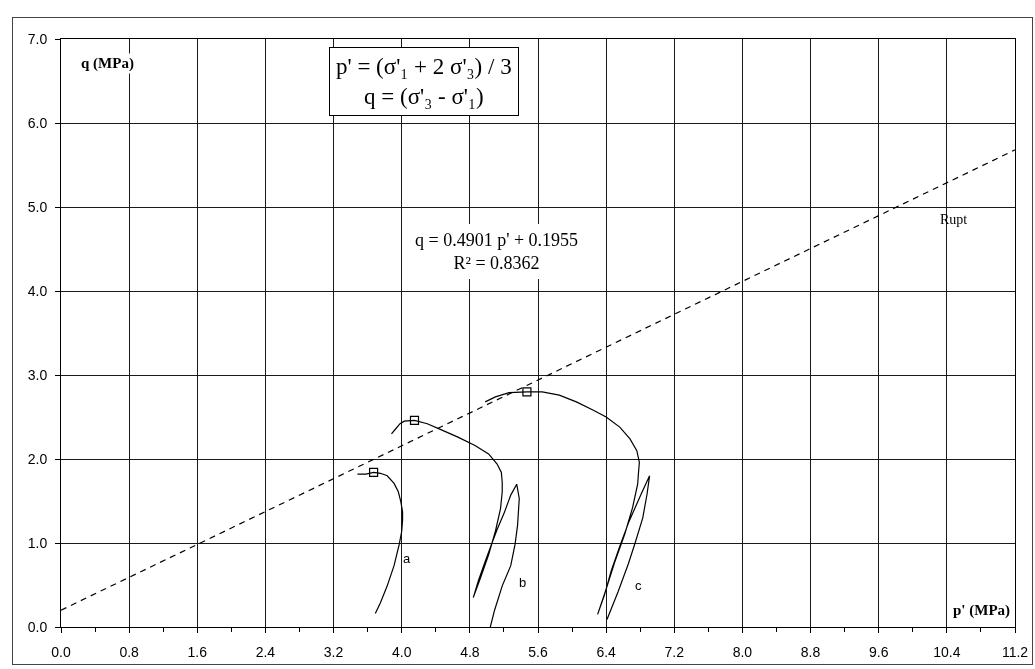  Describe the element at coordinates (674, 651) in the screenshot. I see `x-tick-label: 7.2` at that location.